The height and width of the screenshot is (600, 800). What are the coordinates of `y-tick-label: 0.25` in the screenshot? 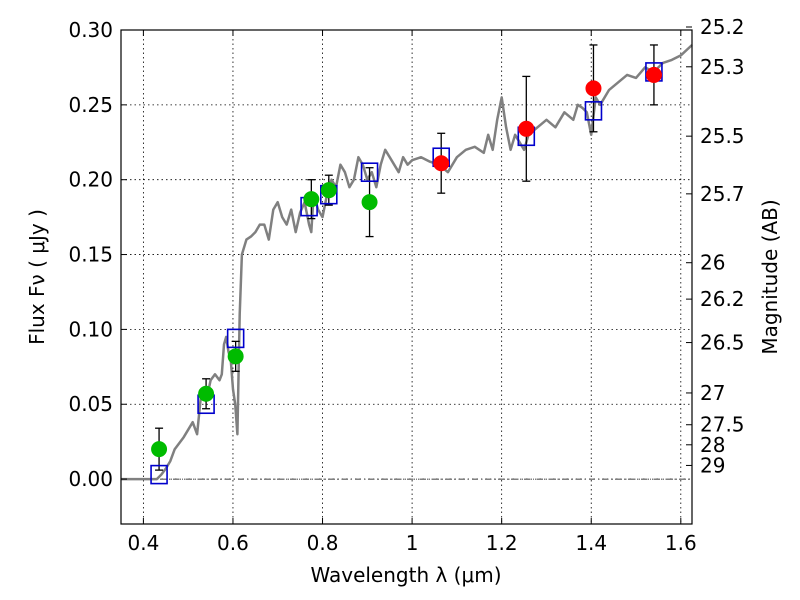 It's located at (90, 105).